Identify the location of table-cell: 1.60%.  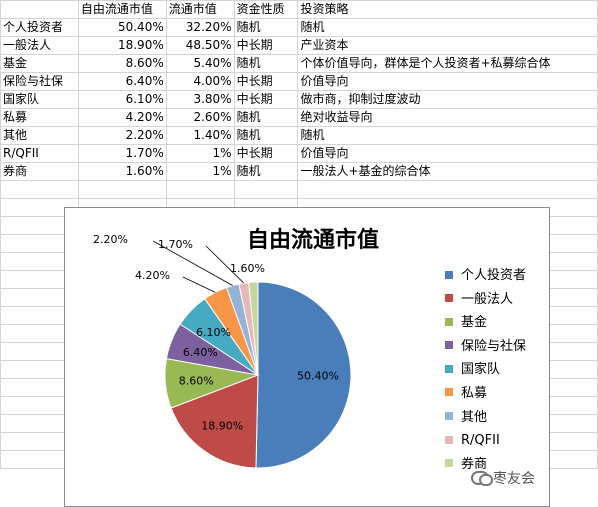
(122, 171).